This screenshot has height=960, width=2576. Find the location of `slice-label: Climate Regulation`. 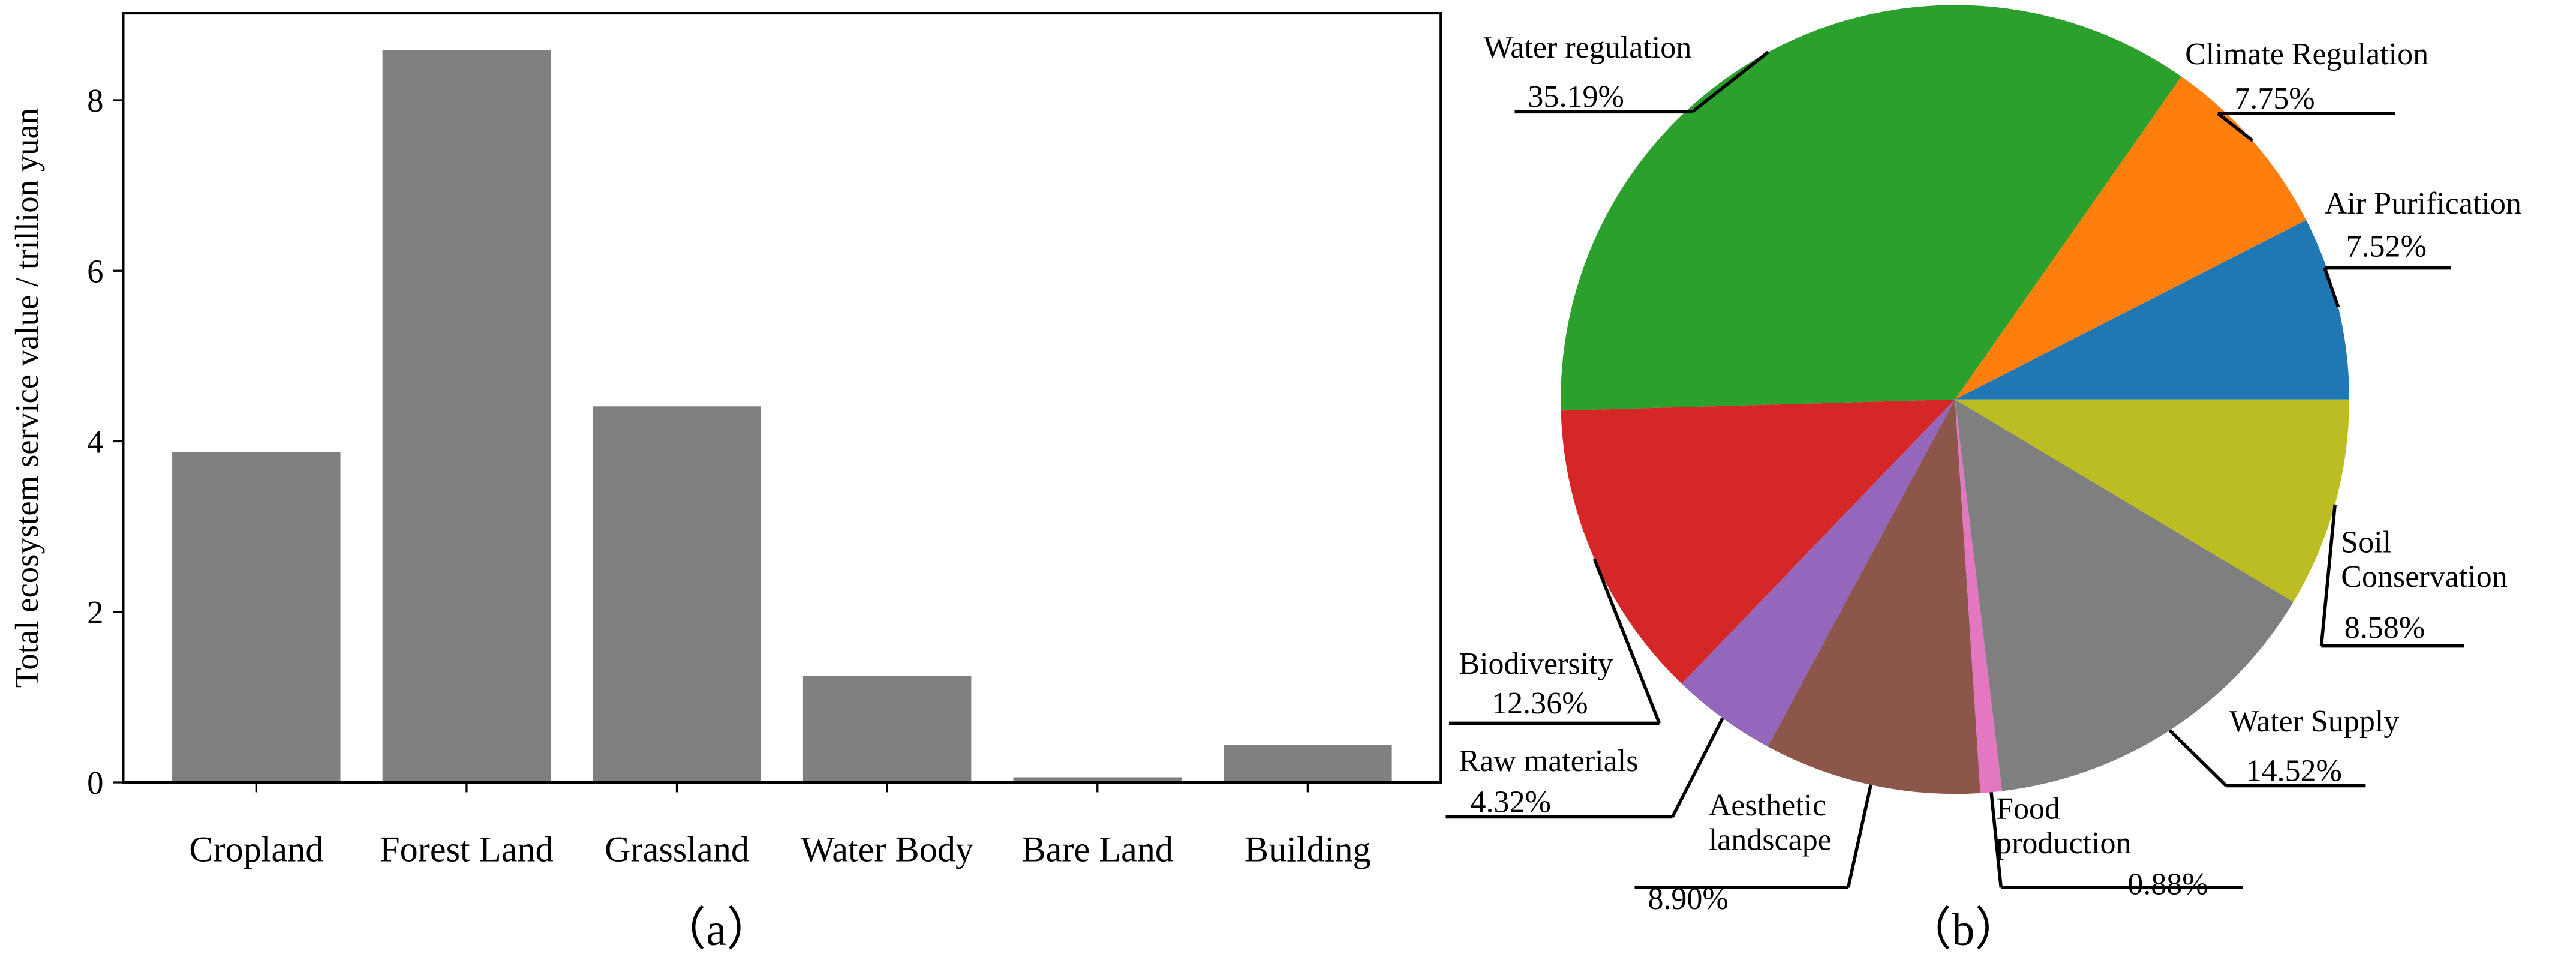

slice-label: Climate Regulation is located at coordinates (2307, 54).